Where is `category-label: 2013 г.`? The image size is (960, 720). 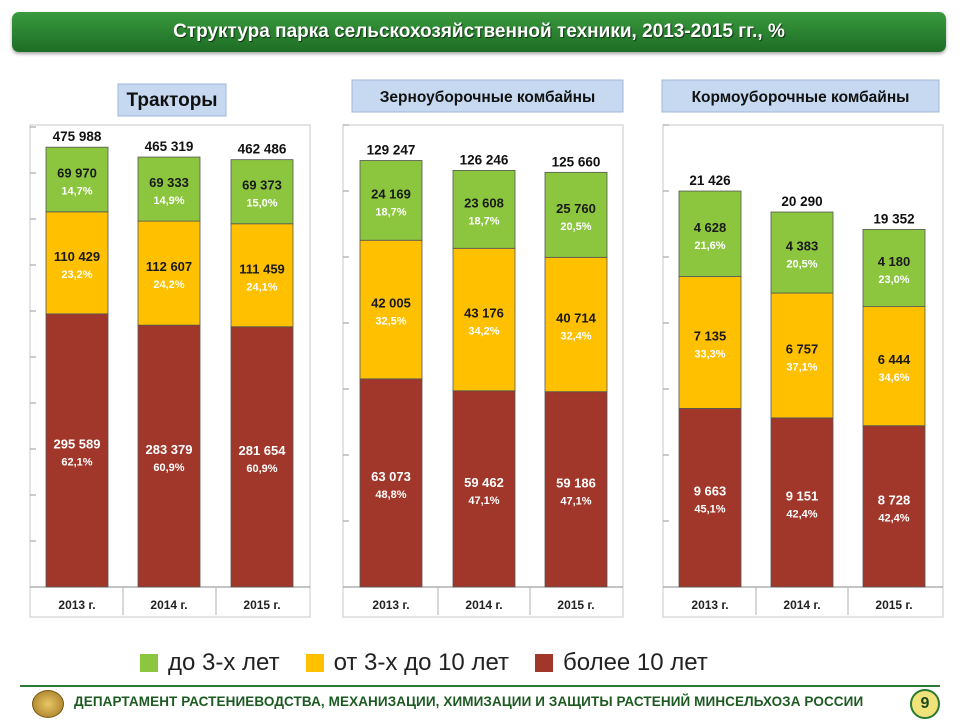
category-label: 2013 г. is located at coordinates (709, 605).